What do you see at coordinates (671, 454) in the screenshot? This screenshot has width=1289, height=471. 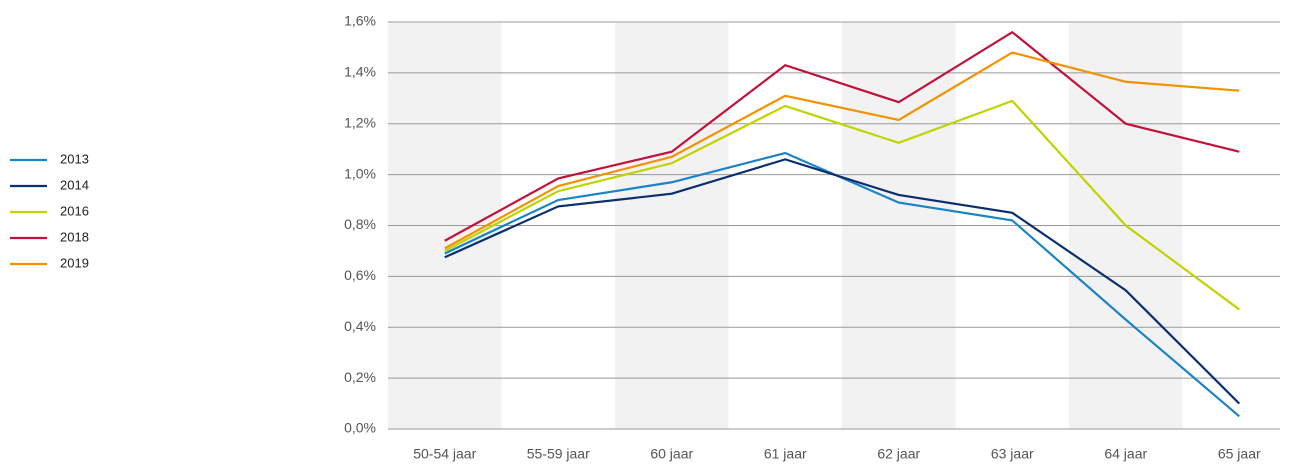 I see `x-tick-label: 60 jaar` at bounding box center [671, 454].